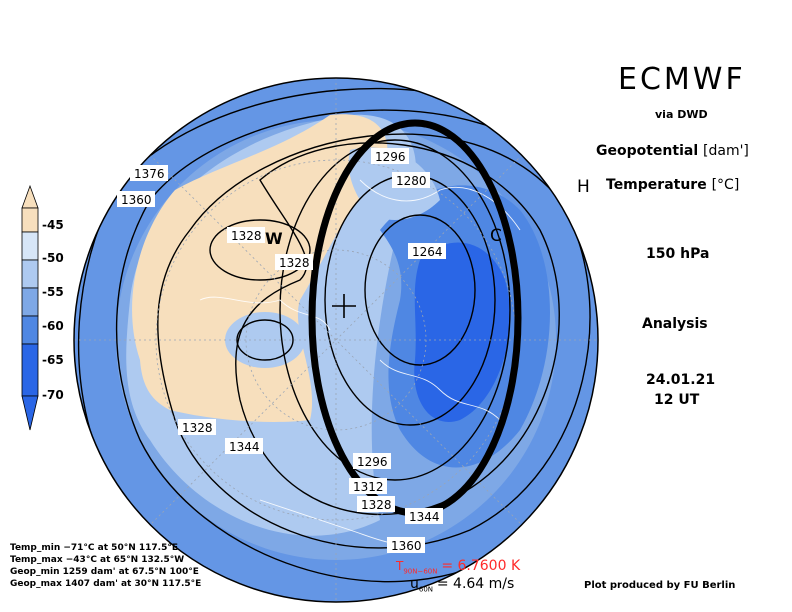 This screenshot has height=612, width=792. Describe the element at coordinates (414, 584) in the screenshot. I see `zonal-wind-symbol: u` at that location.